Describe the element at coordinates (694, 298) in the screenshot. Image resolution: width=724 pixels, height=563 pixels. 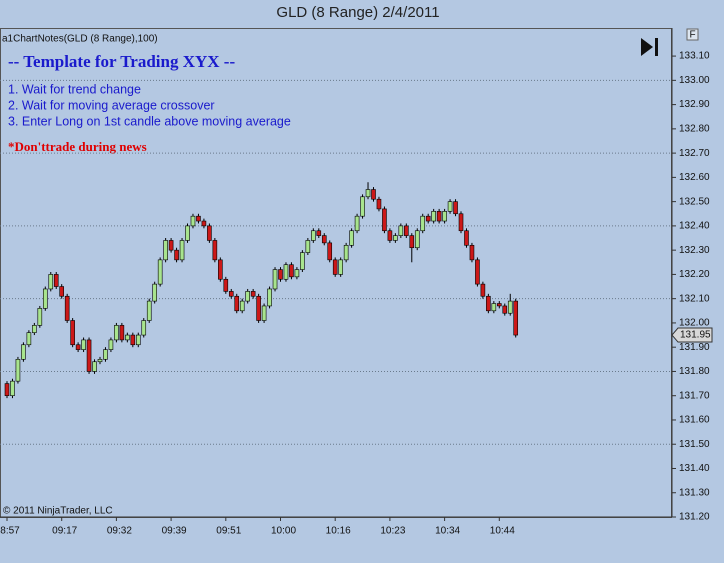
I see `y-tick-label: 132.10` at that location.